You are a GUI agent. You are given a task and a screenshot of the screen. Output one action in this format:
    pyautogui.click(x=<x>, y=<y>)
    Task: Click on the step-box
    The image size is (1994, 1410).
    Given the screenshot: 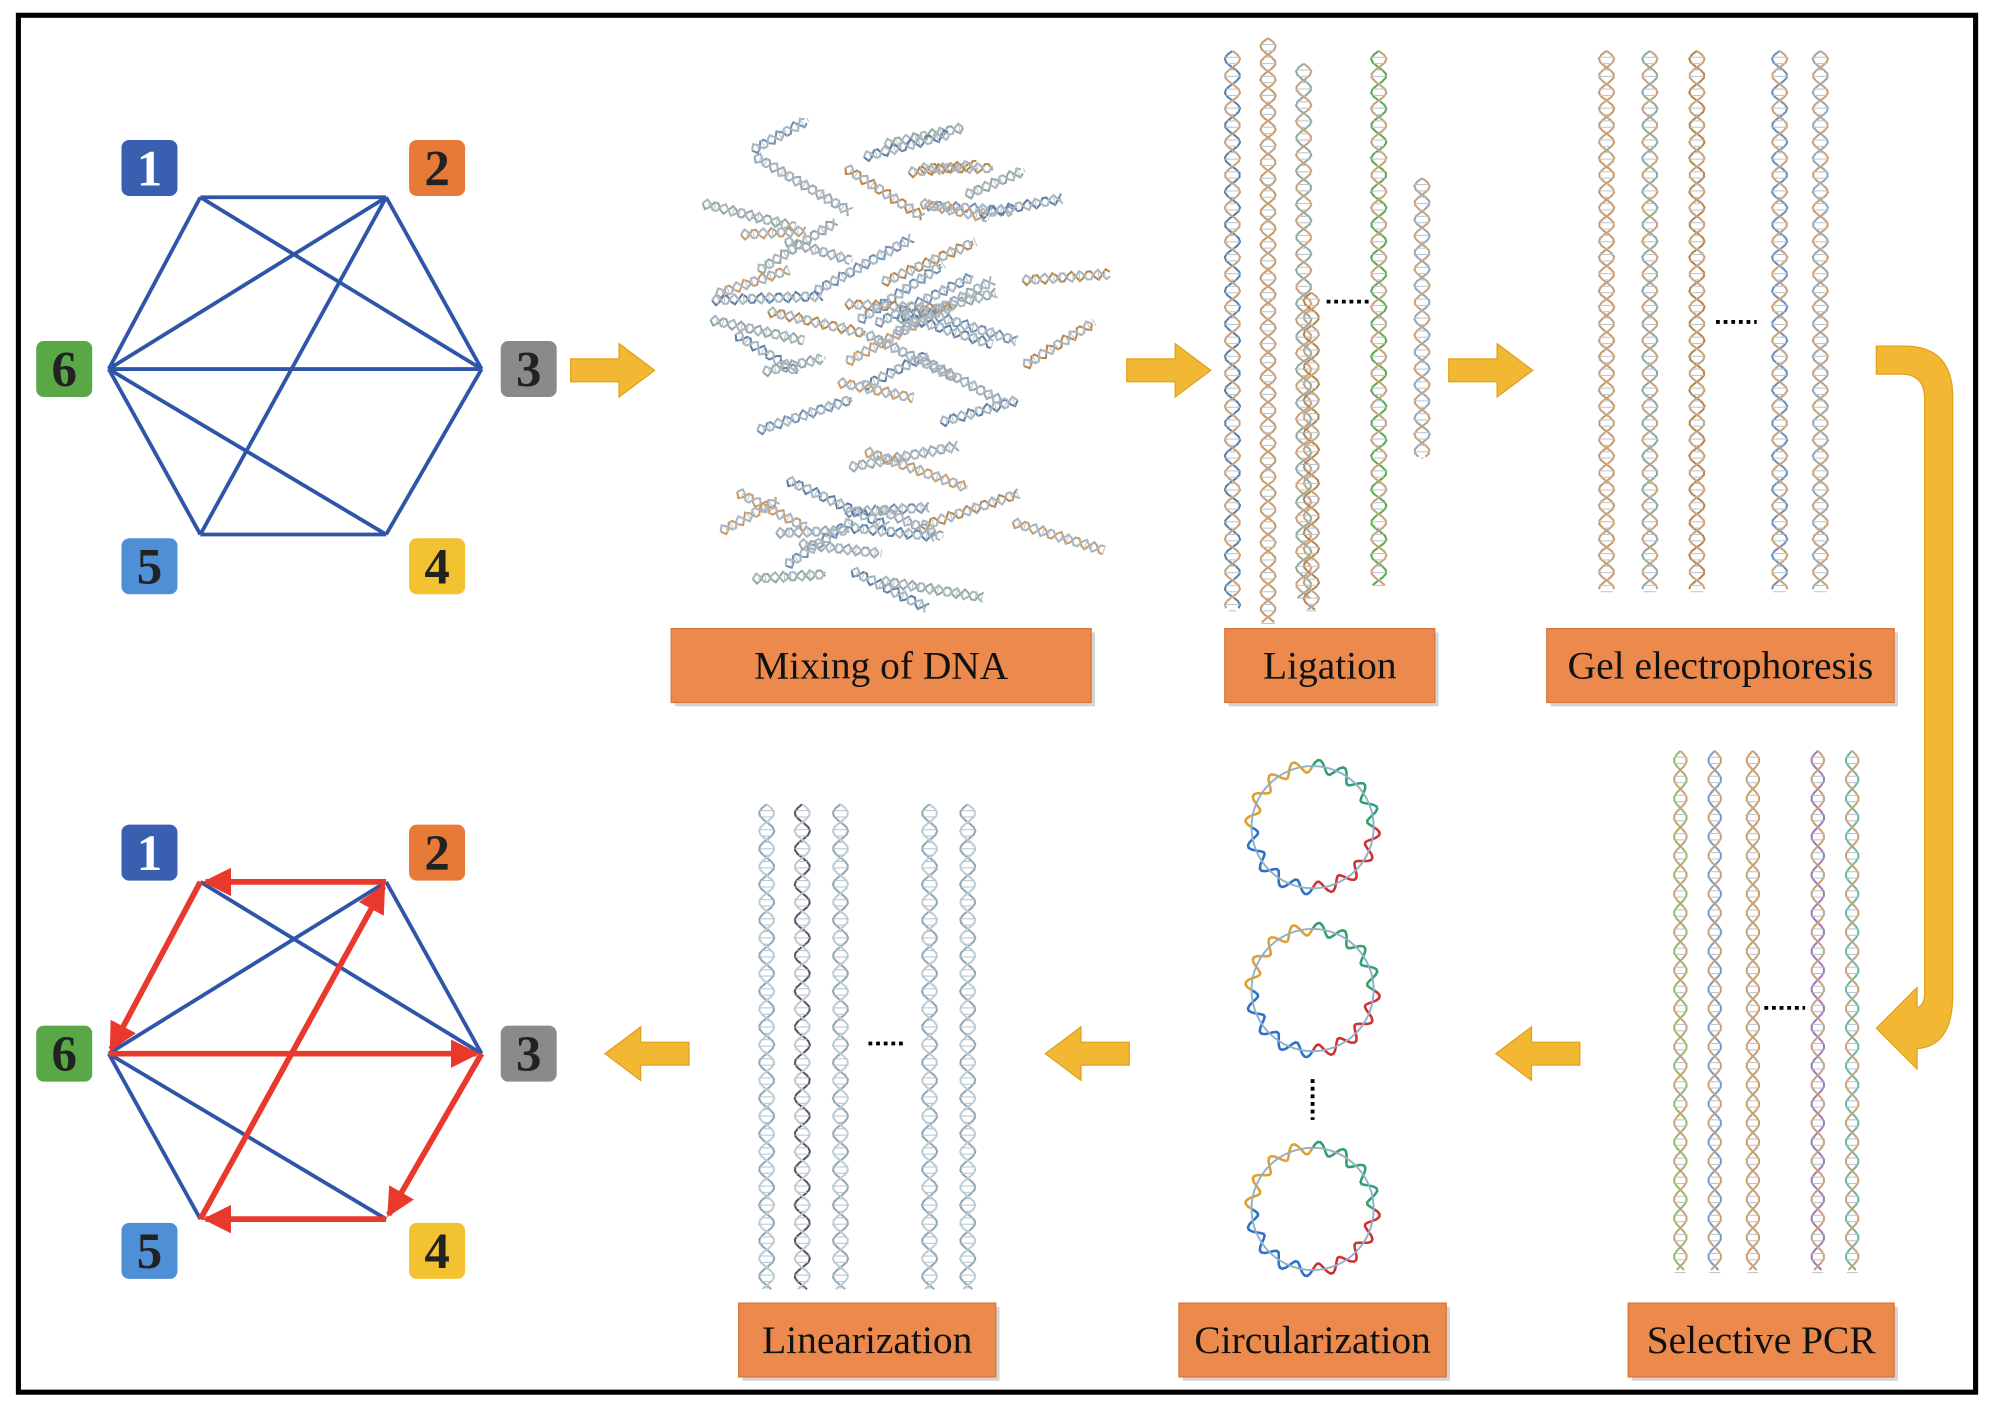 What is the action you would take?
    pyautogui.click(x=867, y=1340)
    